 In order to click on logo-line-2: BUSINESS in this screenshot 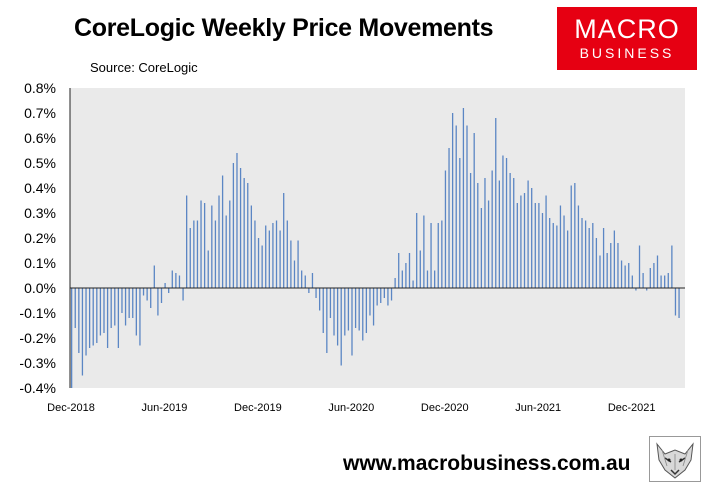, I will do `click(627, 53)`.